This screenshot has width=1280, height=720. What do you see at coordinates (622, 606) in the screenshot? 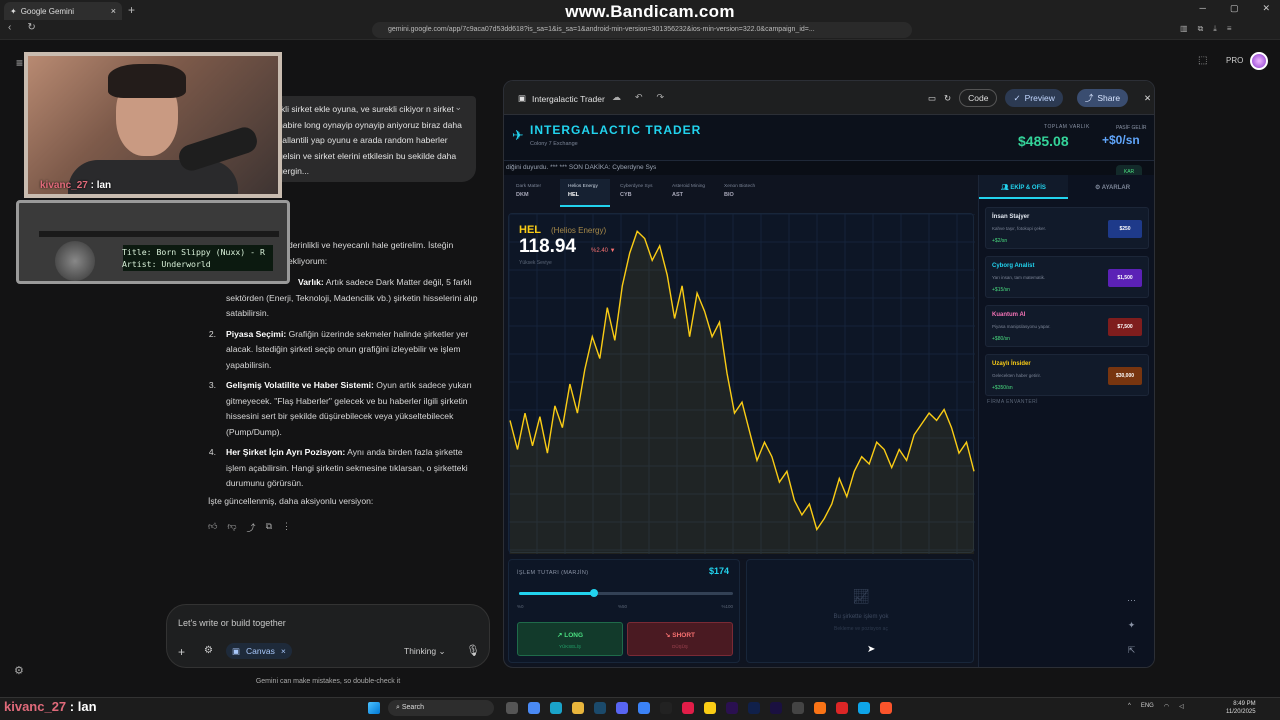
I see `slider-tick: %50` at bounding box center [622, 606].